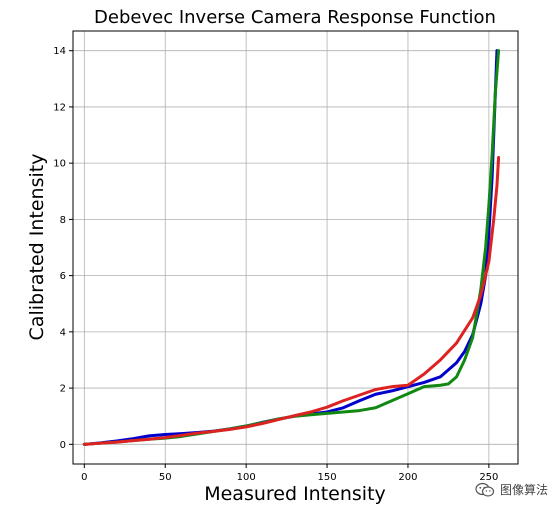 The image size is (558, 512). What do you see at coordinates (246, 477) in the screenshot?
I see `x-tick-label: 100` at bounding box center [246, 477].